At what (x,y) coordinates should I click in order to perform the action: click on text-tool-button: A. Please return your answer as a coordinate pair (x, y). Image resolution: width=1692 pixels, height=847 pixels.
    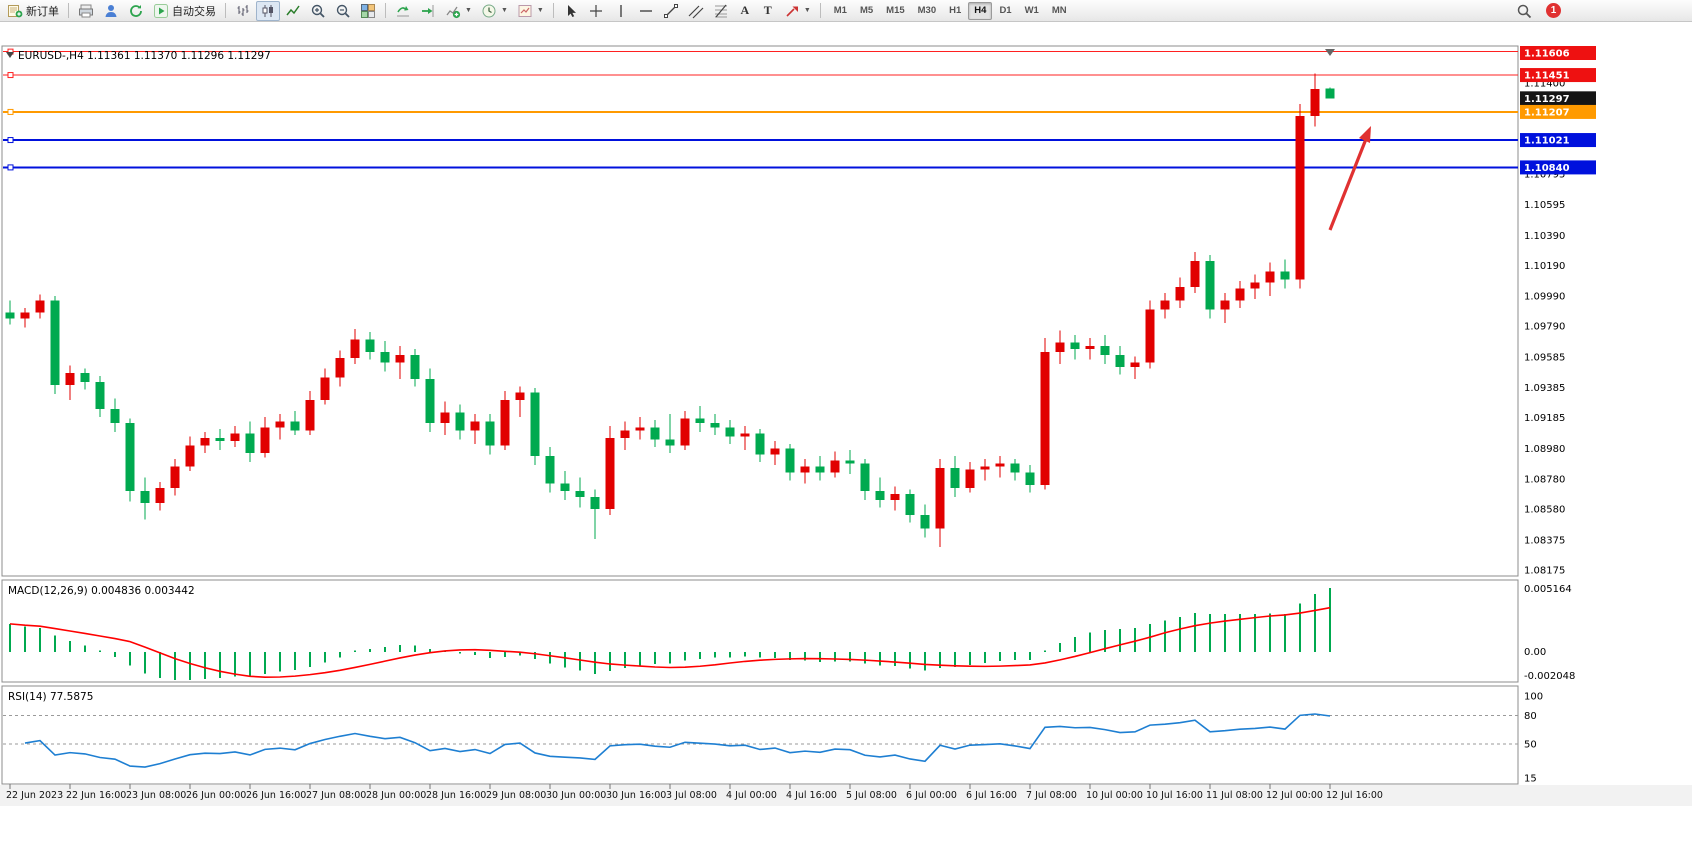
    Looking at the image, I should click on (745, 11).